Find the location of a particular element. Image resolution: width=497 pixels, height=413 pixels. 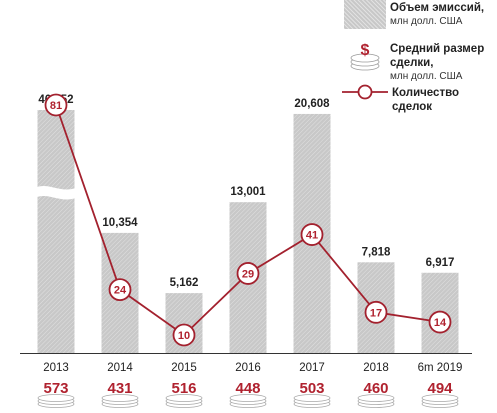

avg-deal-label-2013: 573 is located at coordinates (55, 388).